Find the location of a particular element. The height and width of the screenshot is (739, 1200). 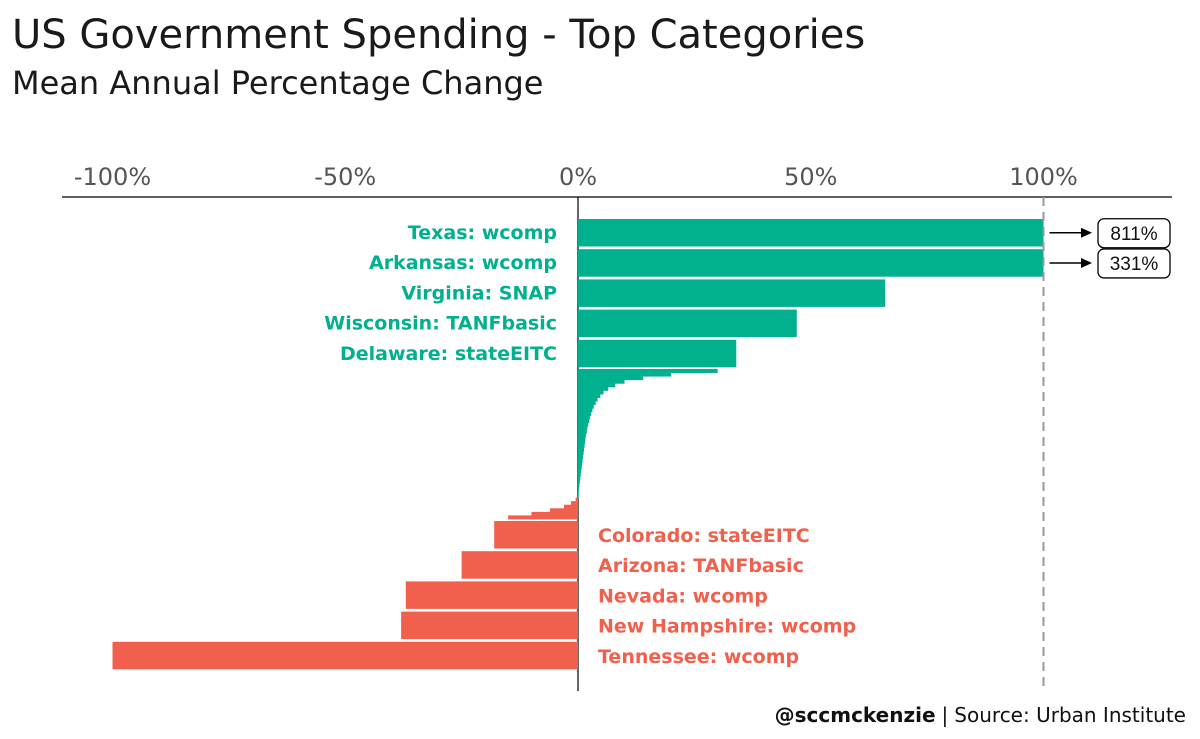

callout-value: 811% is located at coordinates (1133, 234).